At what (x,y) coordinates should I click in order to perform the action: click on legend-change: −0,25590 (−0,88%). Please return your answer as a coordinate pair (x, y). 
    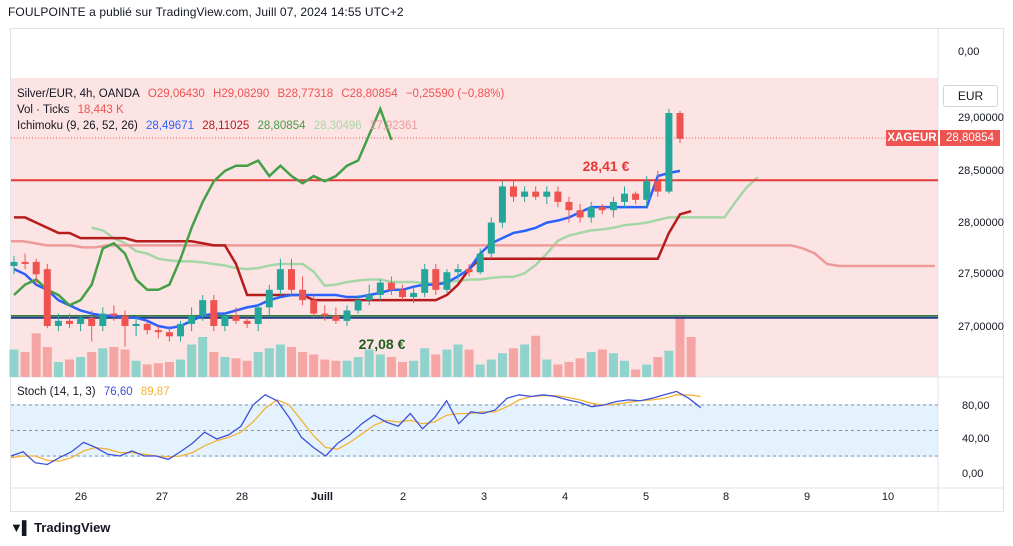
    Looking at the image, I should click on (455, 94).